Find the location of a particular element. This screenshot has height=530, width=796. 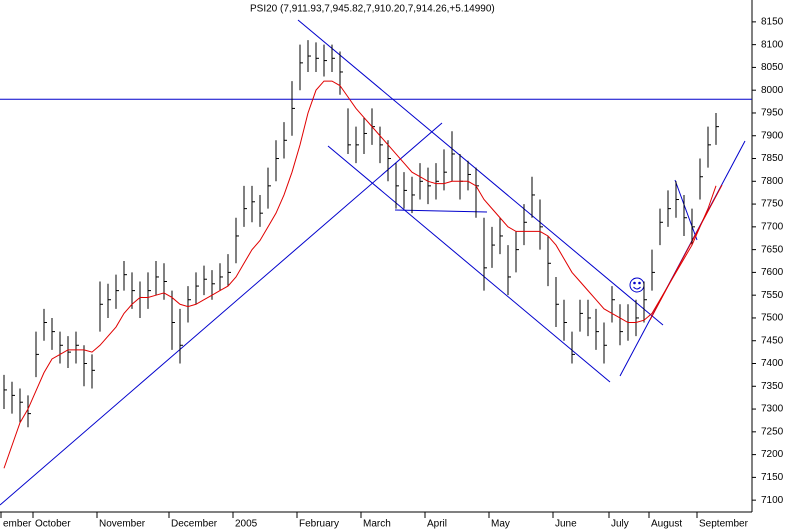

x-tick-label: August is located at coordinates (666, 524).